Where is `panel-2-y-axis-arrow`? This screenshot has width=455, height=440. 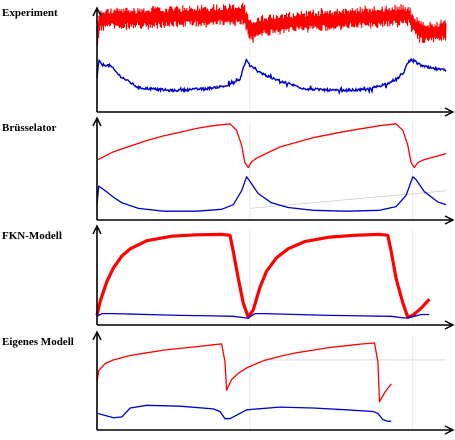
panel-2-y-axis-arrow is located at coordinates (97, 121).